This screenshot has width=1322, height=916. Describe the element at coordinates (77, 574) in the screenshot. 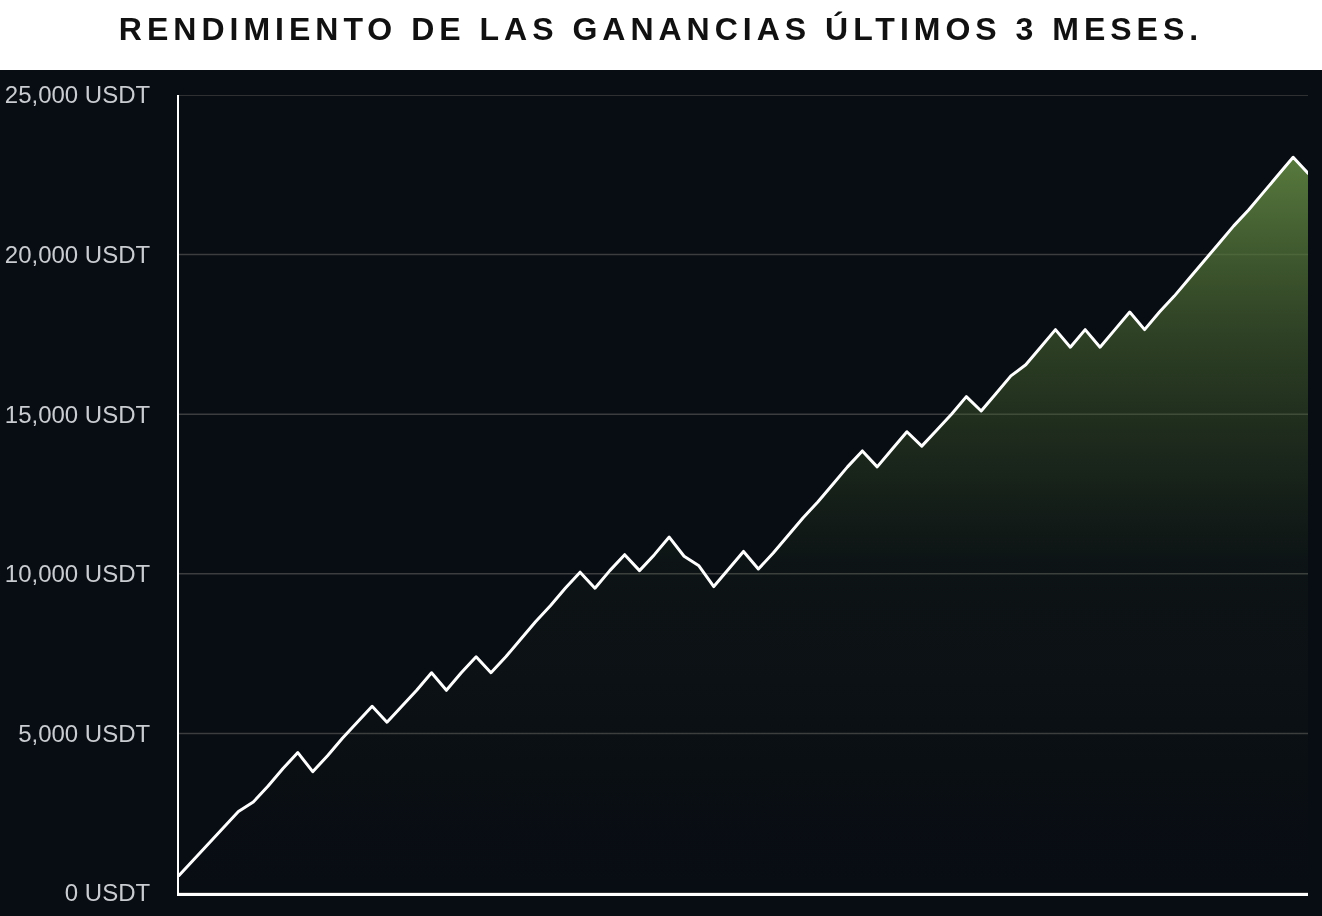

I see `y-tick-label: 10,000 USDT` at that location.